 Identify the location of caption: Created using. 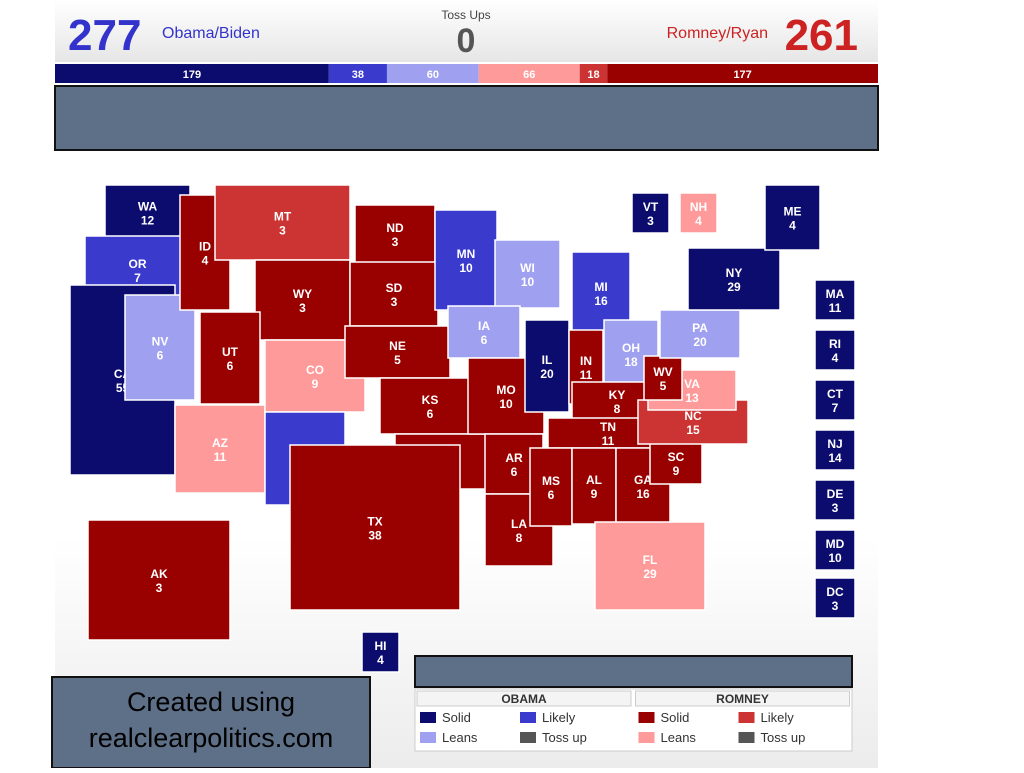
(211, 702).